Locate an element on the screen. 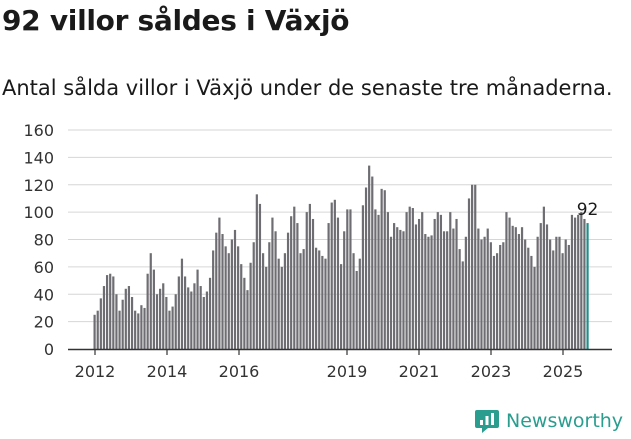 This screenshot has width=631, height=439. x-tick-label: 2019 is located at coordinates (347, 371).